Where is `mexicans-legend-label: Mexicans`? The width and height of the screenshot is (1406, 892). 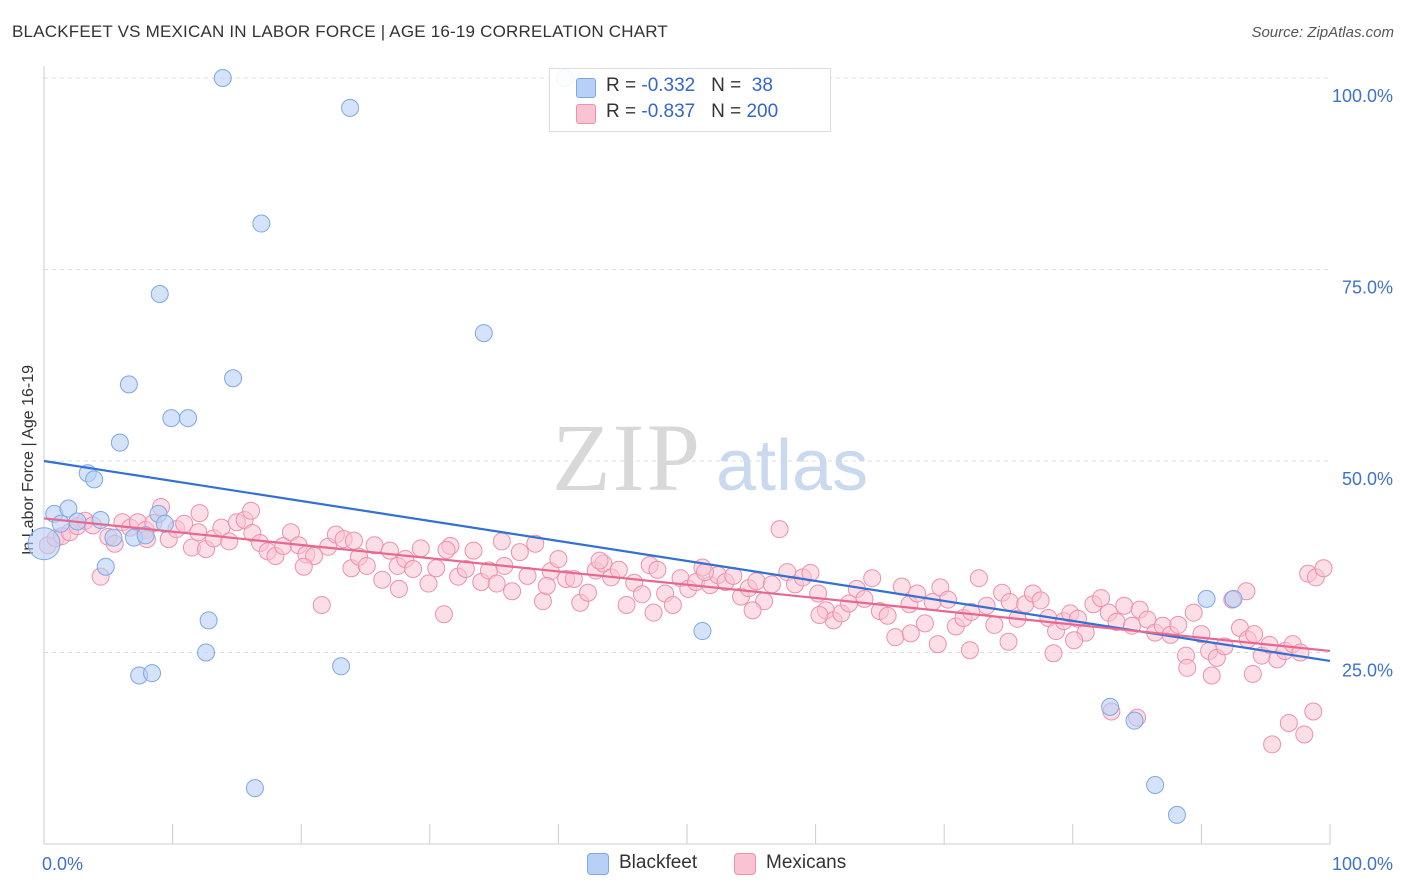 mexicans-legend-label: Mexicans is located at coordinates (806, 862).